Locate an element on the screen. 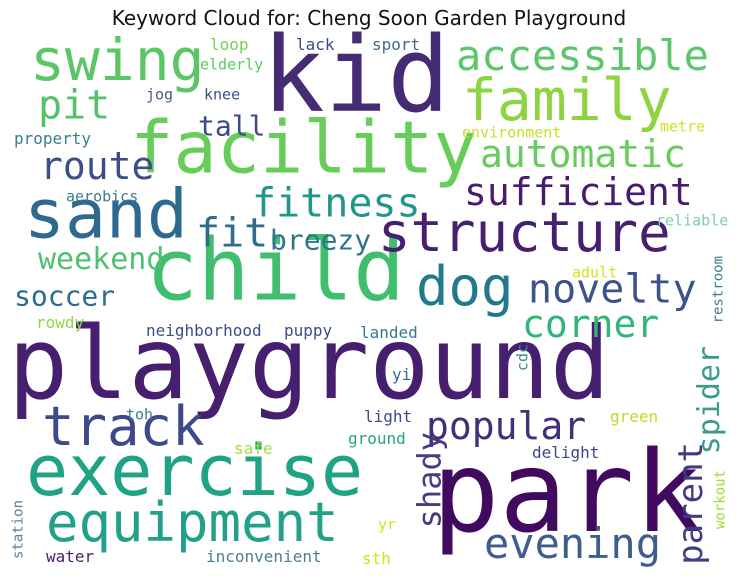 The height and width of the screenshot is (583, 738). word-aerobics: aerobics is located at coordinates (102, 196).